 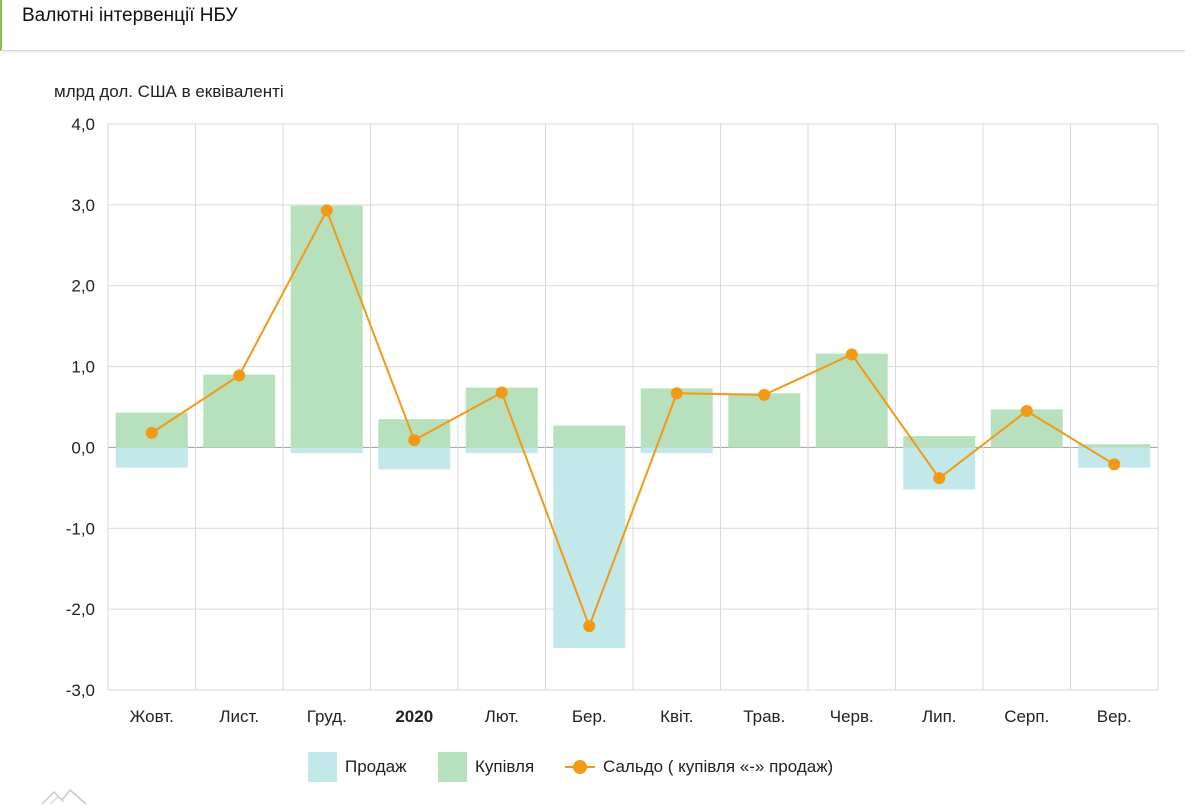 What do you see at coordinates (676, 716) in the screenshot?
I see `x-tick-label: Квіт.` at bounding box center [676, 716].